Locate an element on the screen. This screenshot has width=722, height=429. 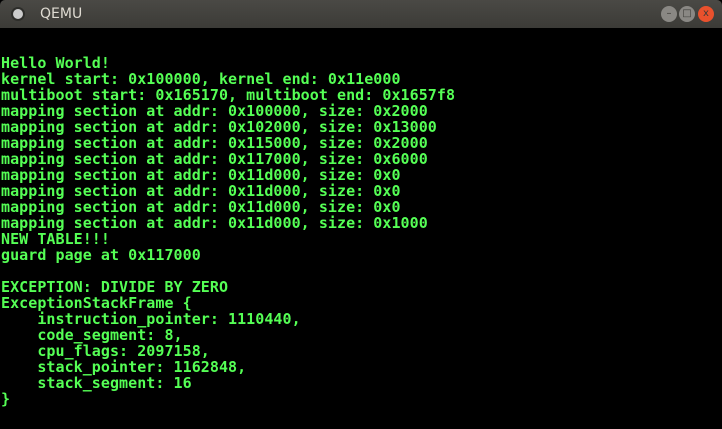
maximize-button: □ is located at coordinates (687, 14).